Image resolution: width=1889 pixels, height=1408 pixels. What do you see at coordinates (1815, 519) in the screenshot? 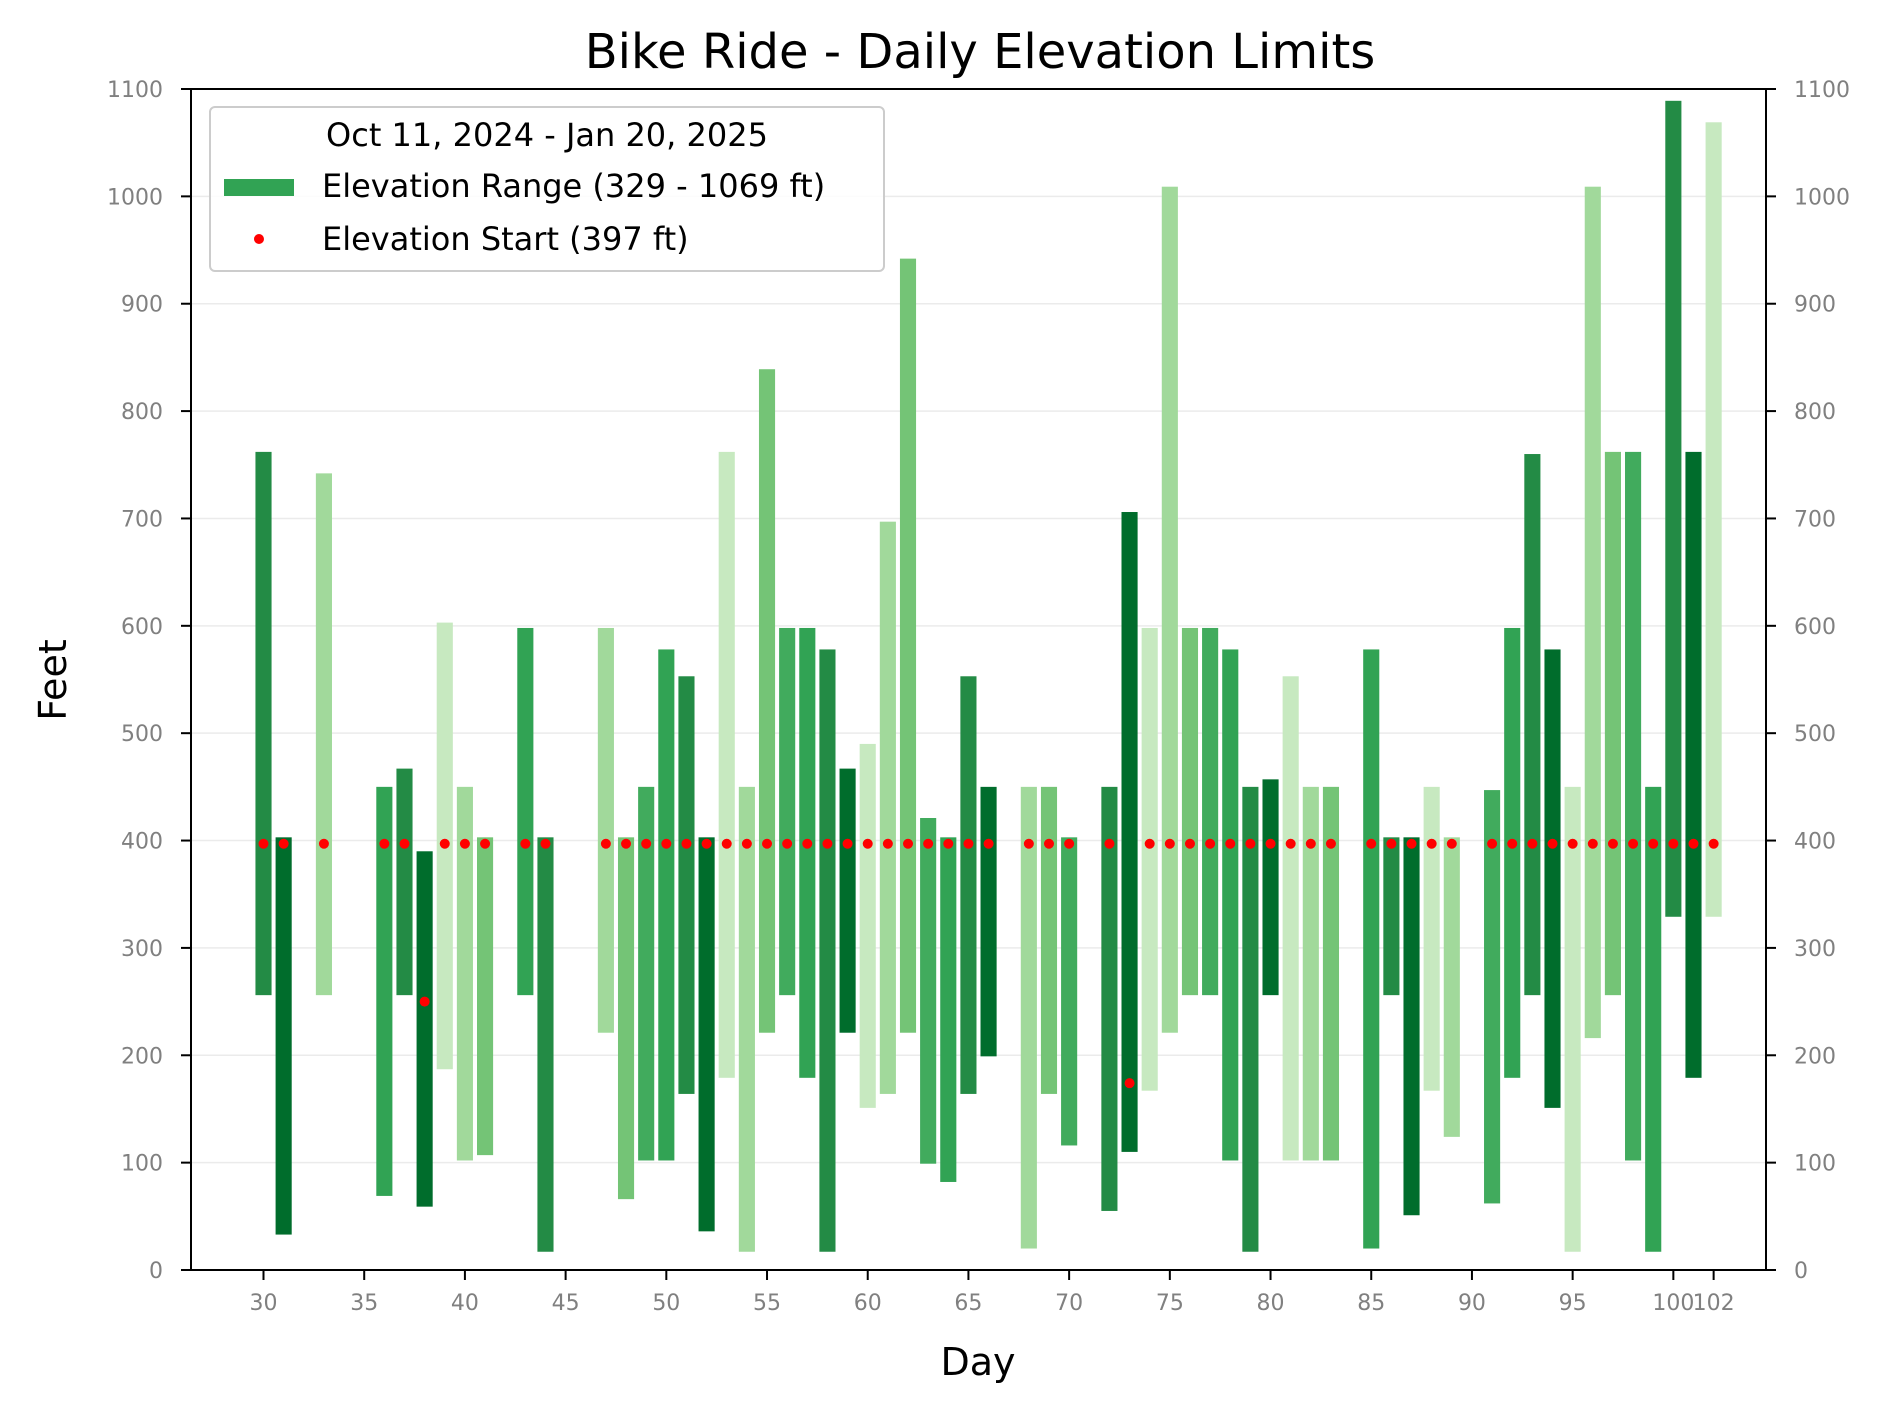
I see `y-tick-label-right: 700` at bounding box center [1815, 519].